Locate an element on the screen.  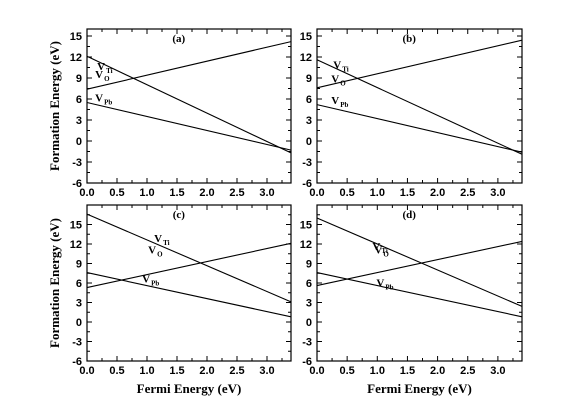
panel-label: (a) is located at coordinates (178, 39).